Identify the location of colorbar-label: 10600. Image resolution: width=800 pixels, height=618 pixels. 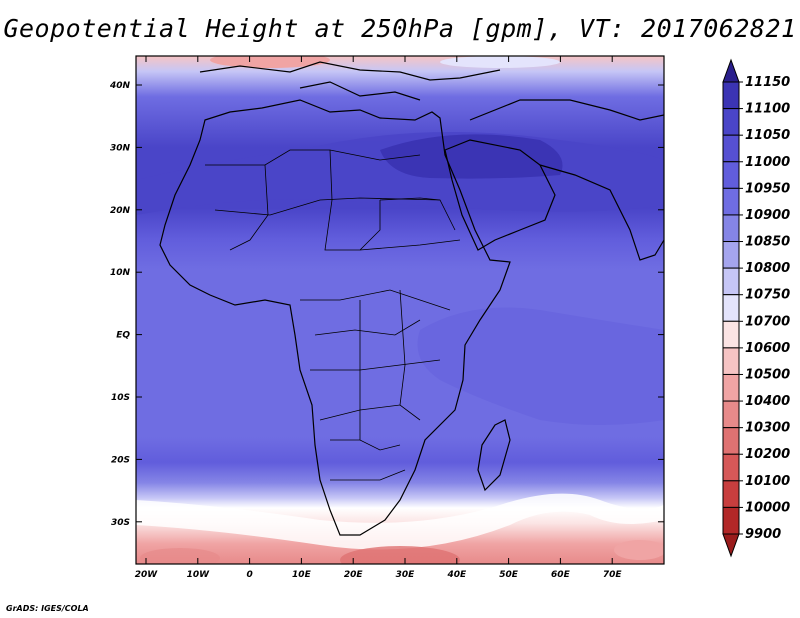
(767, 348).